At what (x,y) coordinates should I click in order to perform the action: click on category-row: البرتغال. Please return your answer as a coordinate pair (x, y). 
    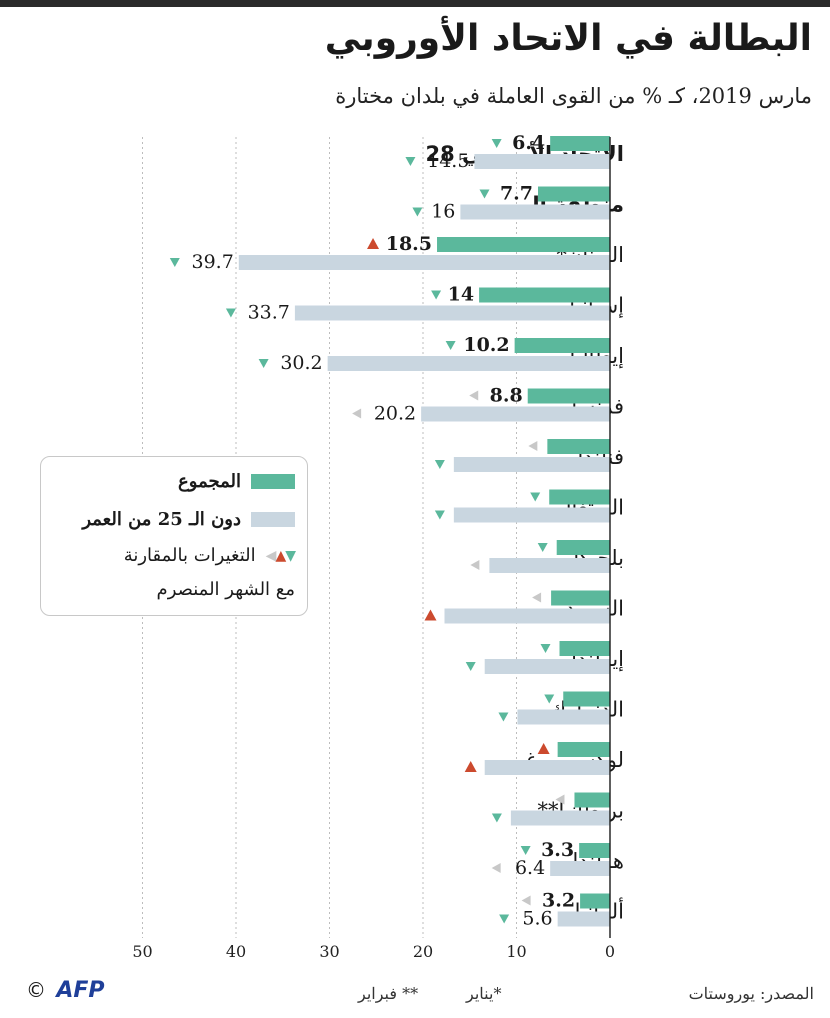
    Looking at the image, I should click on (529, 506).